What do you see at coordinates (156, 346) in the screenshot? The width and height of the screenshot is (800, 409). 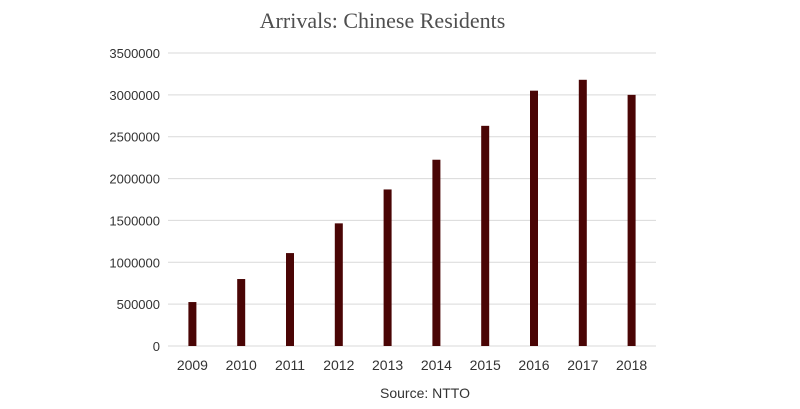 I see `y-tick-label: 0` at bounding box center [156, 346].